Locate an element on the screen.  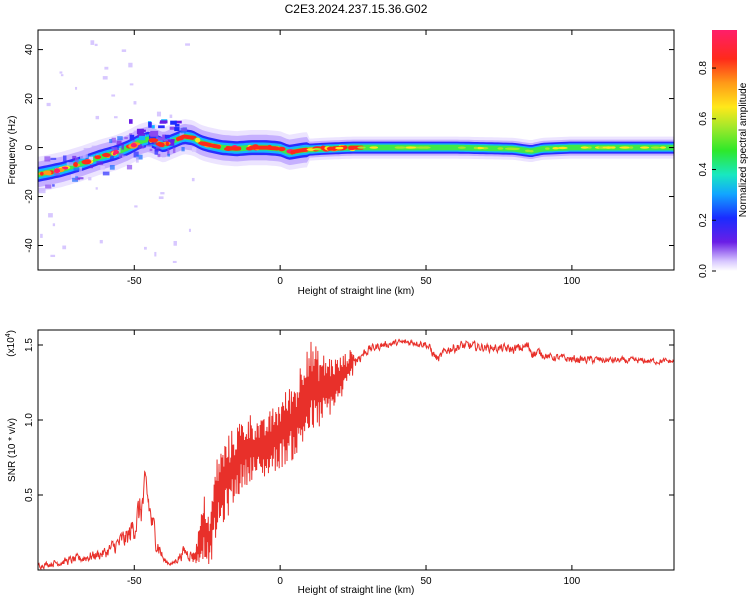
chart-title: C2E3.2024.237.15.36.G02 is located at coordinates (356, 9).